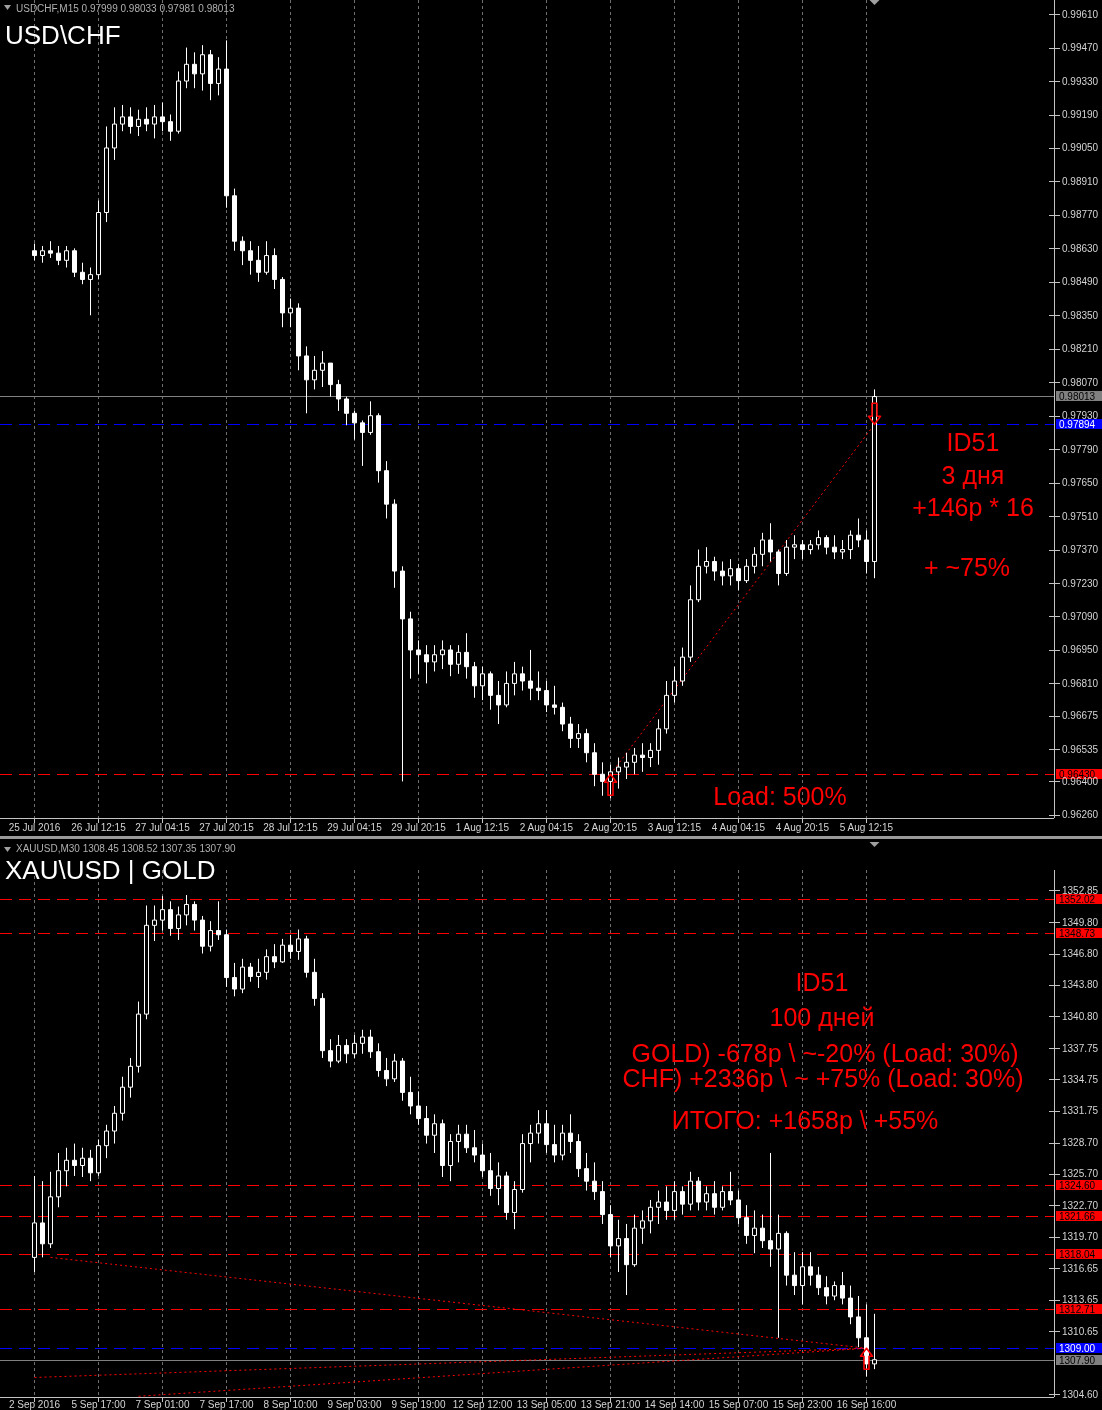  Describe the element at coordinates (738, 827) in the screenshot. I see `x-tick-label: 4 Aug 04:15` at that location.